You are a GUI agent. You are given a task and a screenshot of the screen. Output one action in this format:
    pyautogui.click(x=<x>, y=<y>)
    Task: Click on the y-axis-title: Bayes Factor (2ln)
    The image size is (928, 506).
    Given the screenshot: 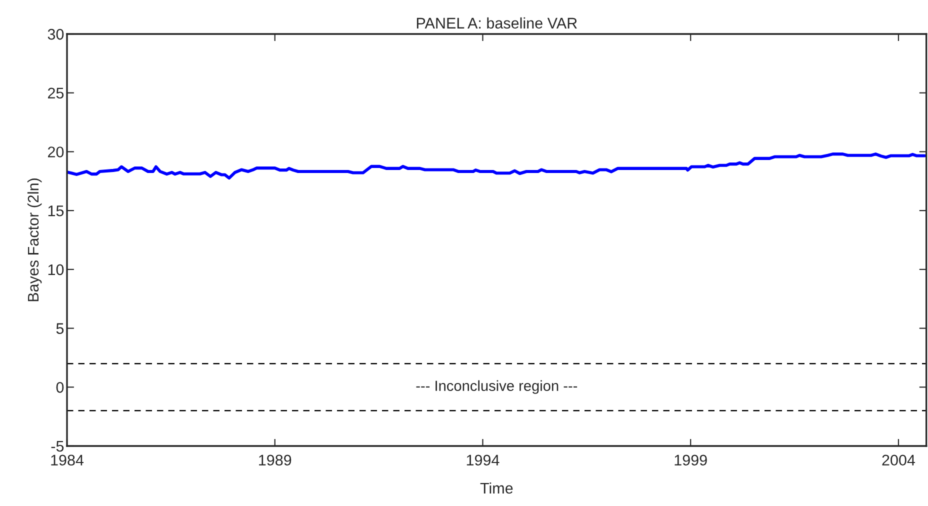 What is the action you would take?
    pyautogui.click(x=34, y=240)
    